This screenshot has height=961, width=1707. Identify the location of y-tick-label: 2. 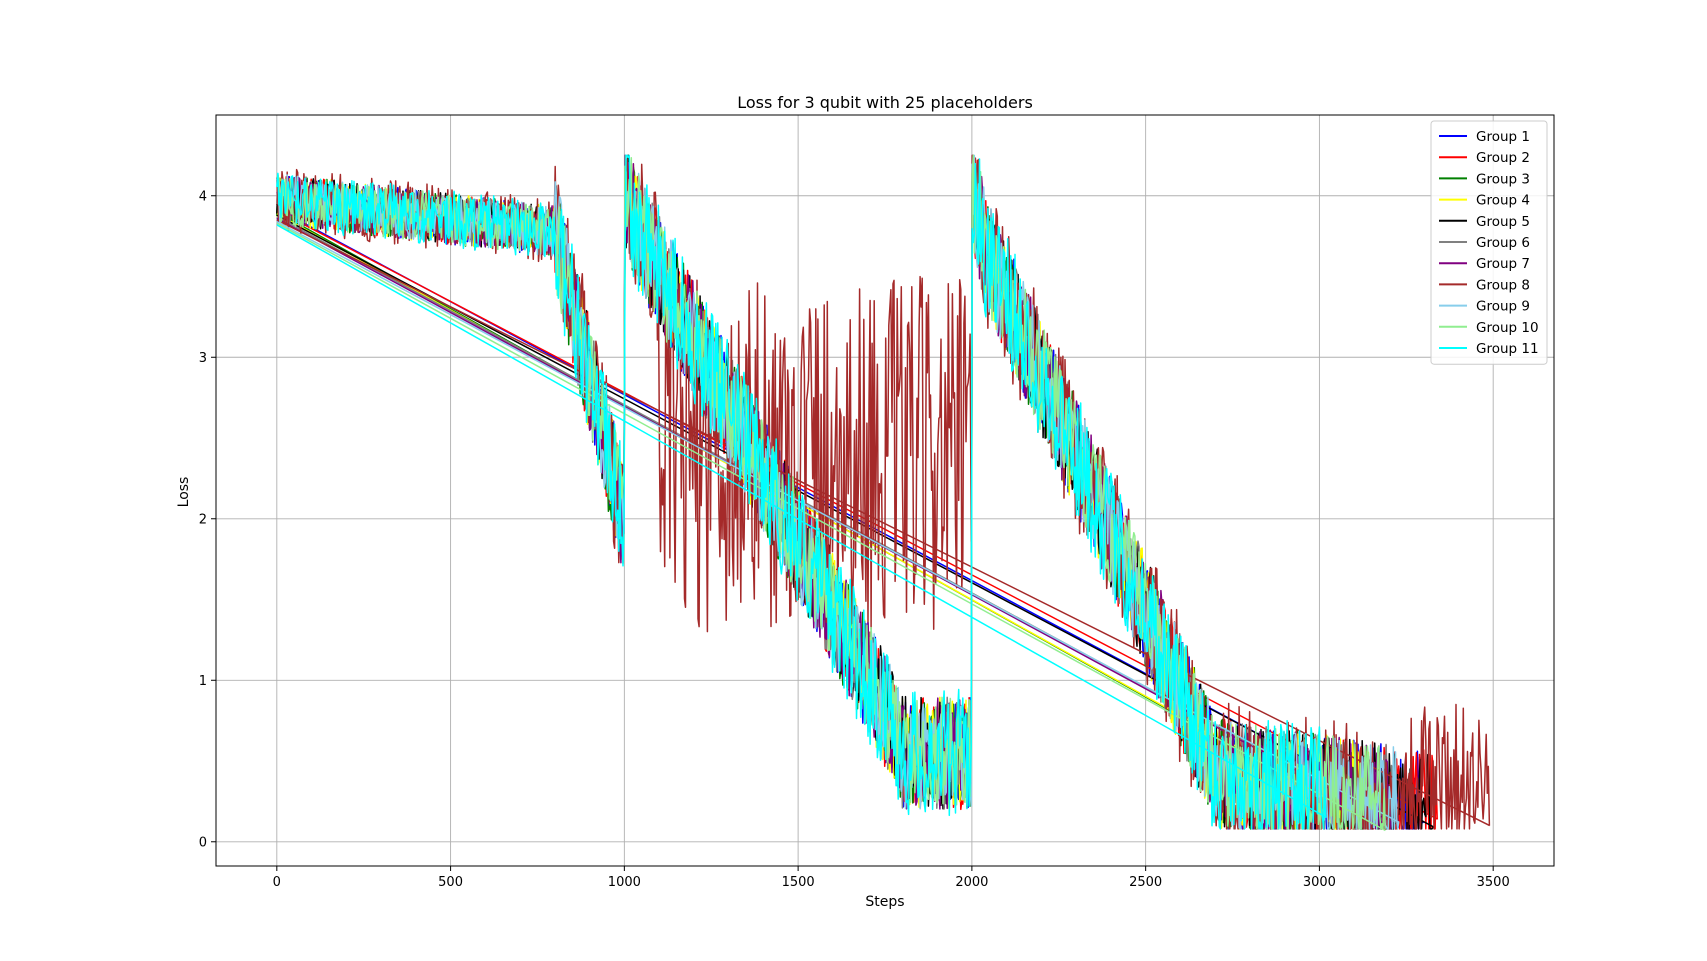
(203, 519).